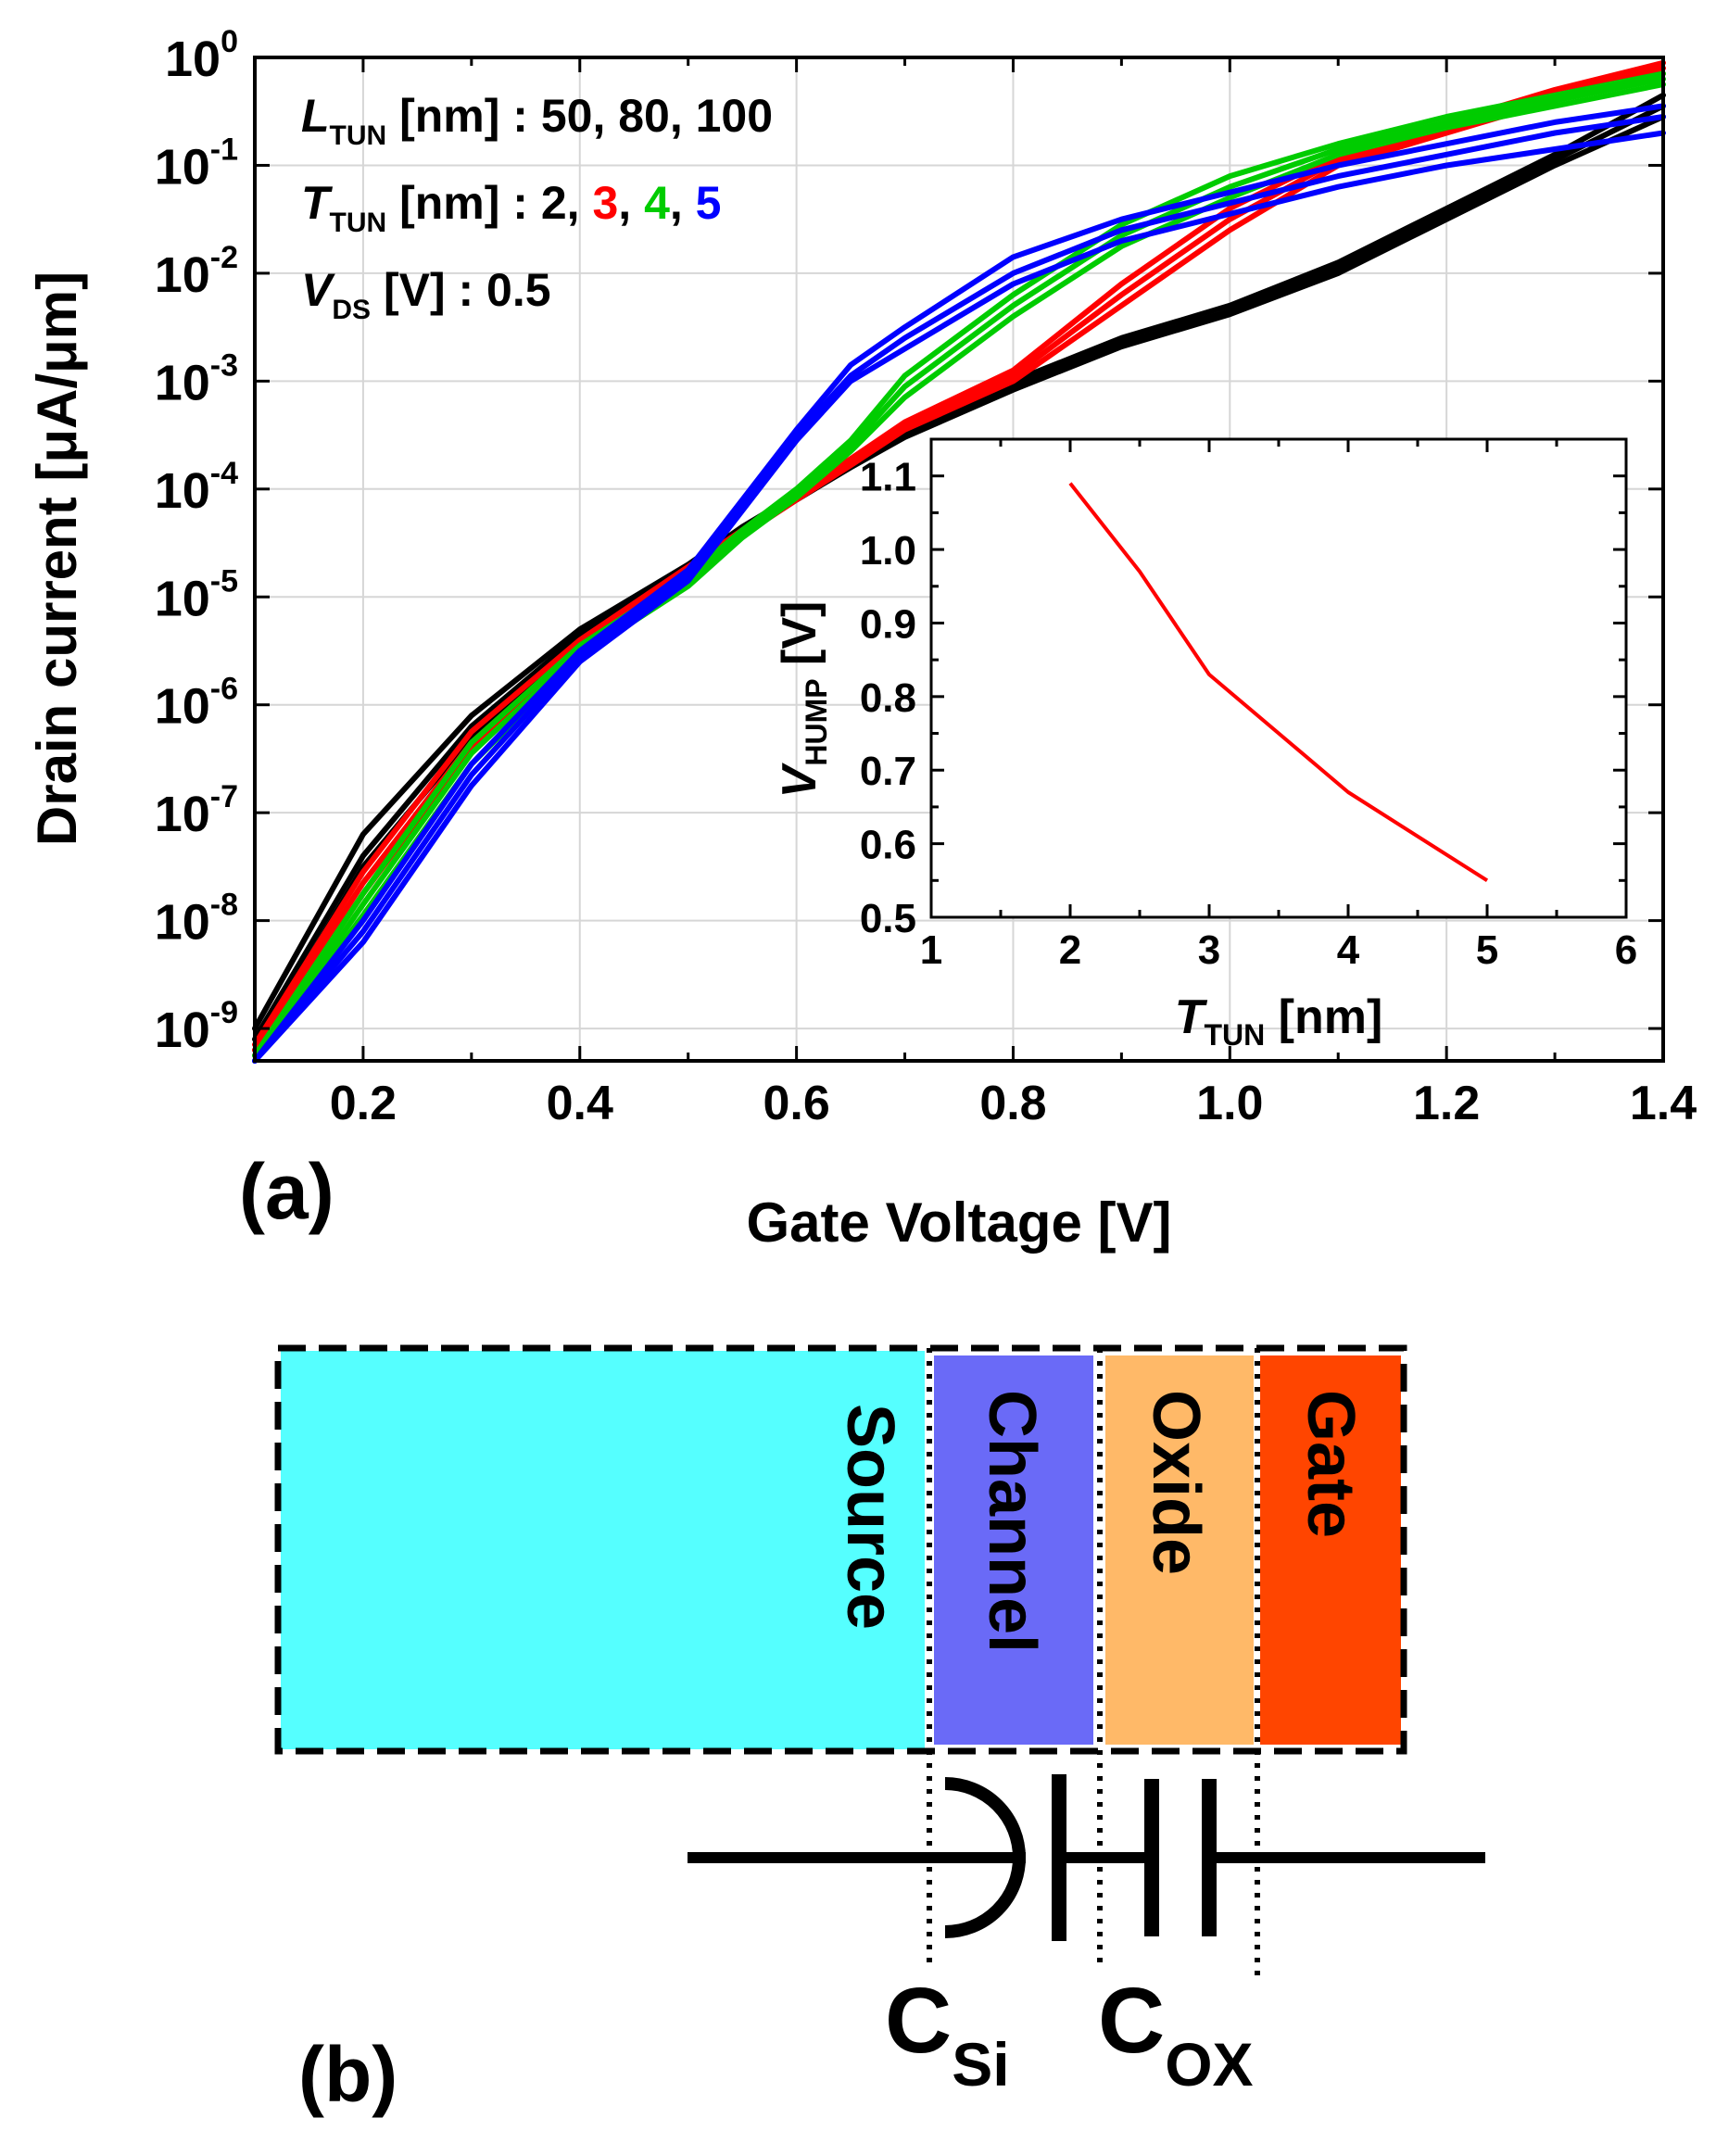  Describe the element at coordinates (196, 919) in the screenshot. I see `main-y-tick-label: 10⁻⁸` at that location.